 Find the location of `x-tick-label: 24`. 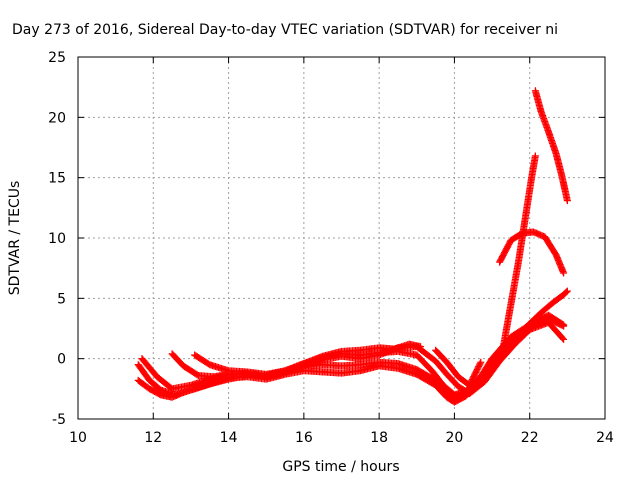

x-tick-label: 24 is located at coordinates (605, 438).